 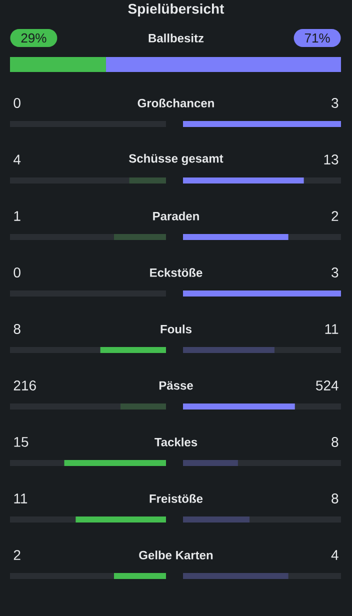 What do you see at coordinates (327, 385) in the screenshot?
I see `data-label: 524` at bounding box center [327, 385].